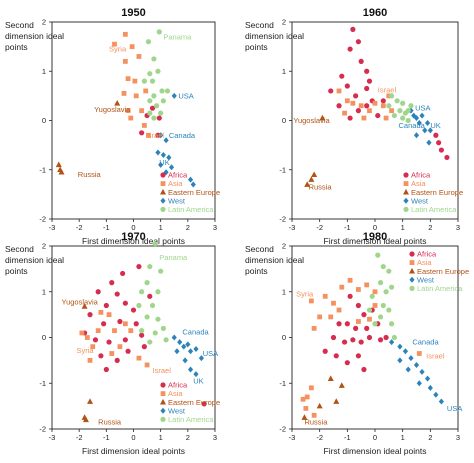  Describe the element at coordinates (282, 219) in the screenshot. I see `y-tick-label: -2` at that location.